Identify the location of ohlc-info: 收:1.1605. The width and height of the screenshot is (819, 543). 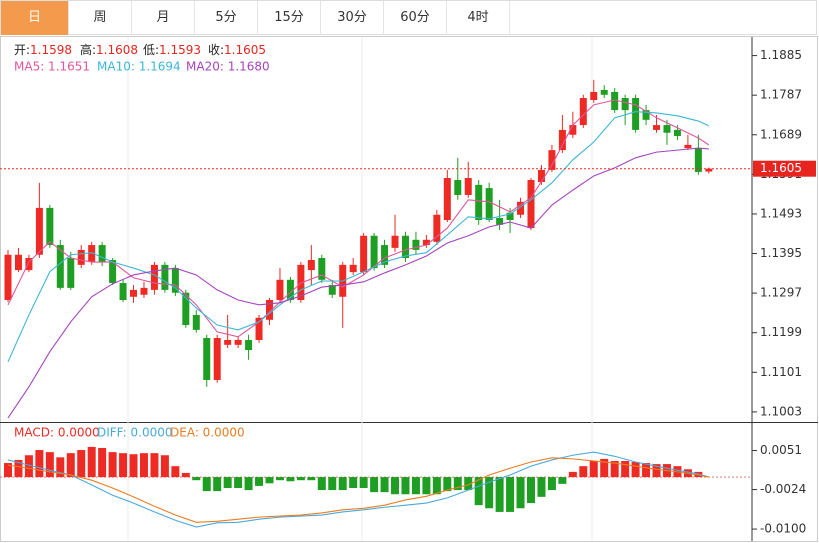
(237, 50).